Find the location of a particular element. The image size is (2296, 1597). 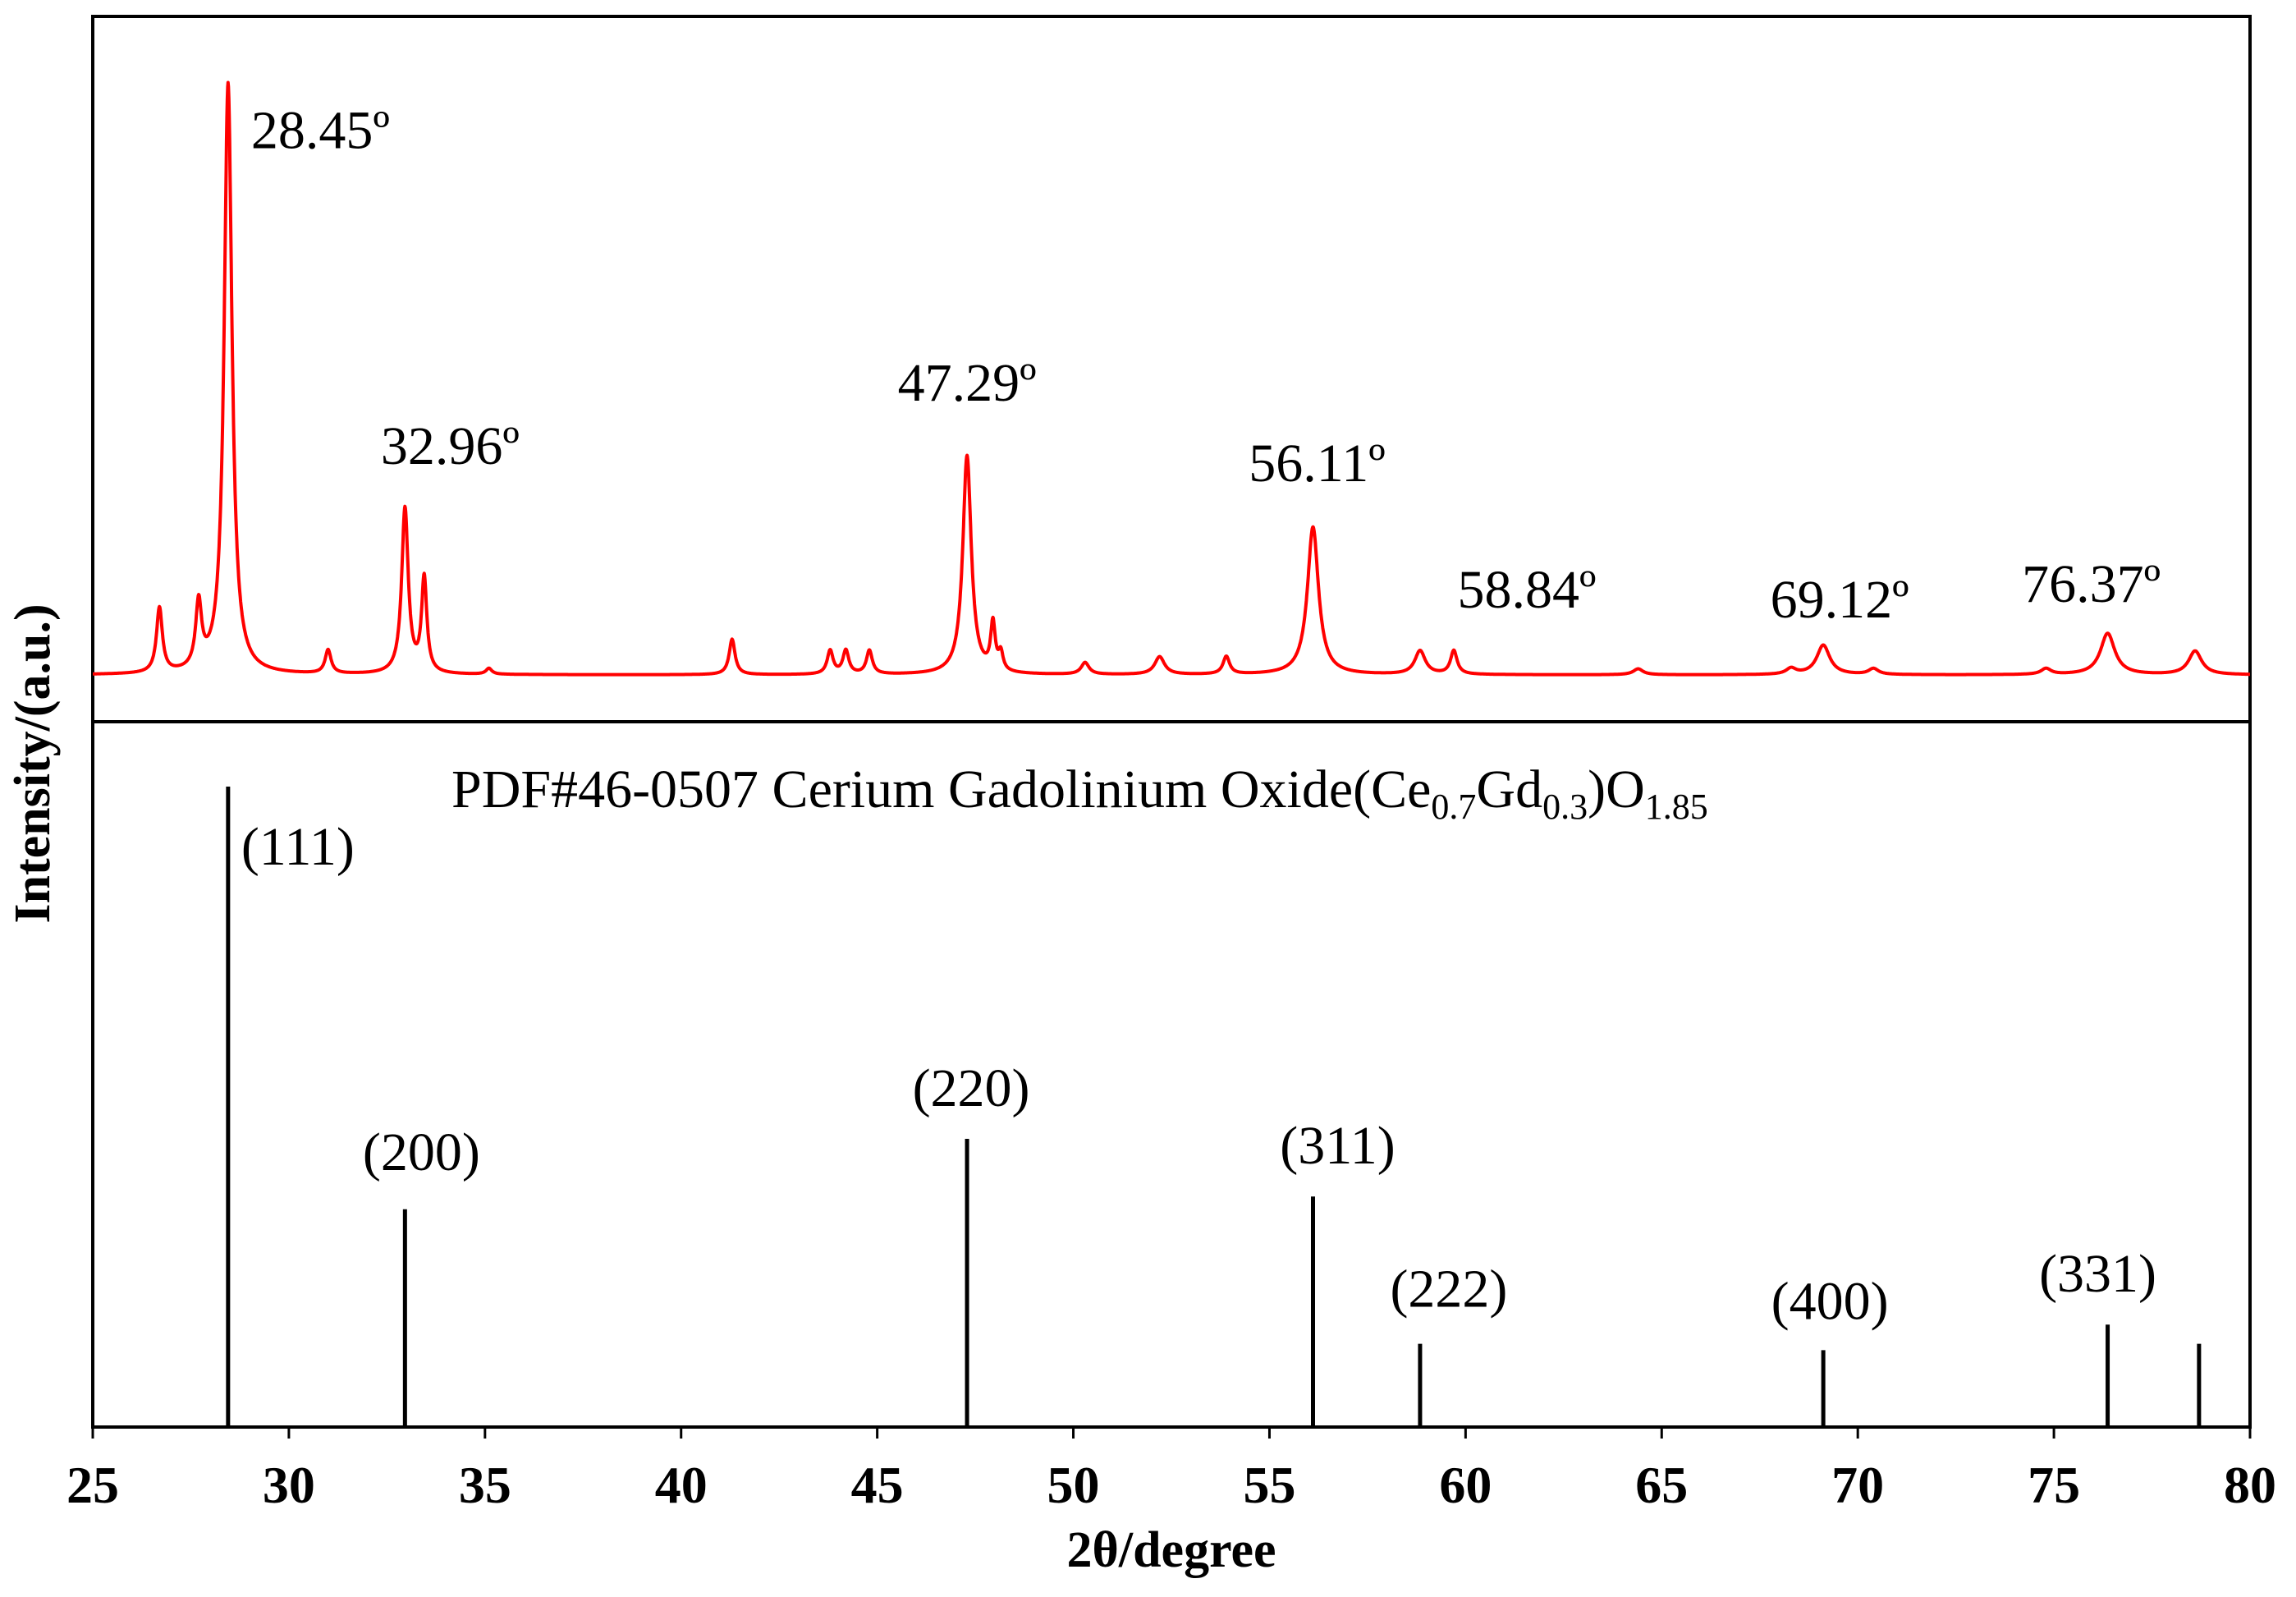

peak-label: 76.37º is located at coordinates (2091, 584).